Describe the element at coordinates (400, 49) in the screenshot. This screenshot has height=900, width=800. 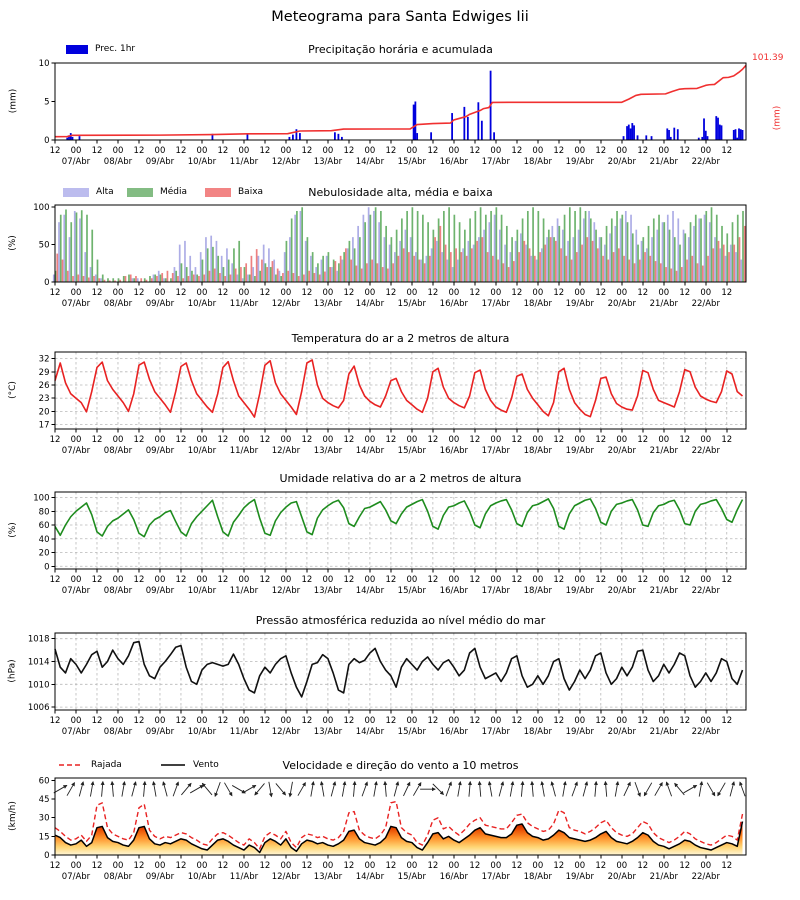
I see `panel-title-precipitation: Precipitação horária e acumulada` at that location.